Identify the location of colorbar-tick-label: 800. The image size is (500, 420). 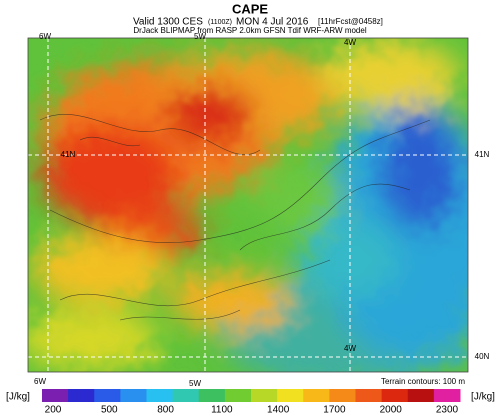
(165, 410).